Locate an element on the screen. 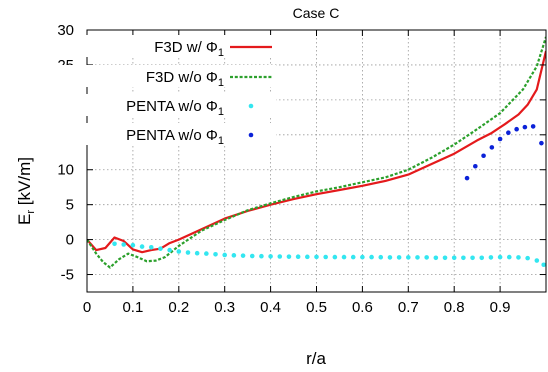 Image resolution: width=548 pixels, height=372 pixels. x-tick-label: 0.6 is located at coordinates (362, 307).